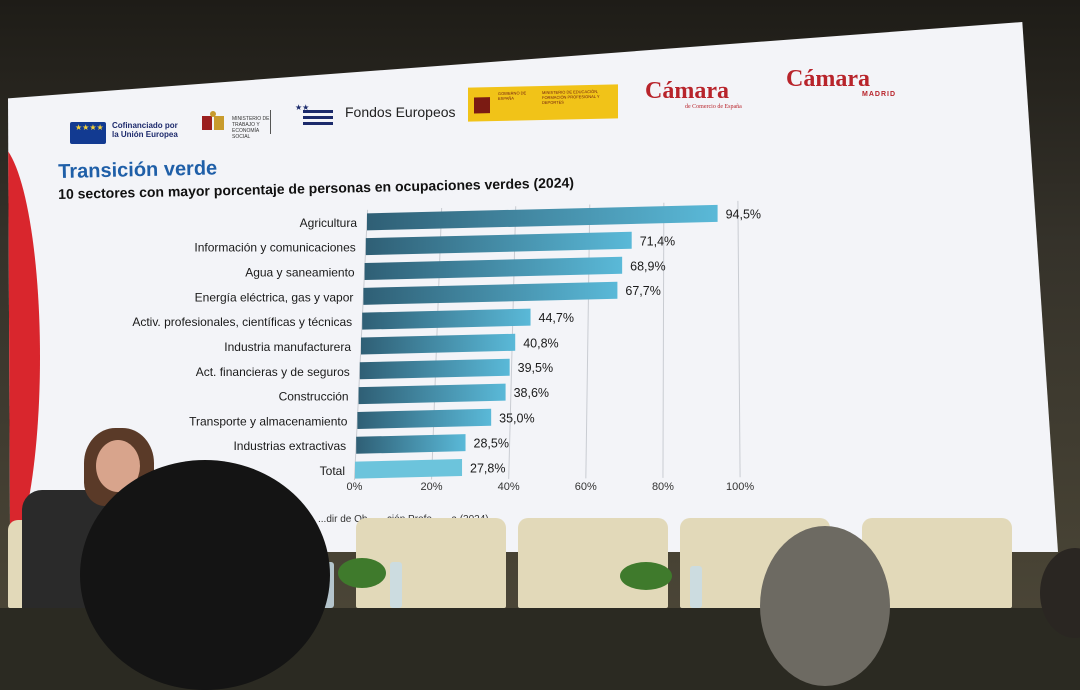 The height and width of the screenshot is (690, 1080). Describe the element at coordinates (657, 241) in the screenshot. I see `value-label: 71,4%` at that location.